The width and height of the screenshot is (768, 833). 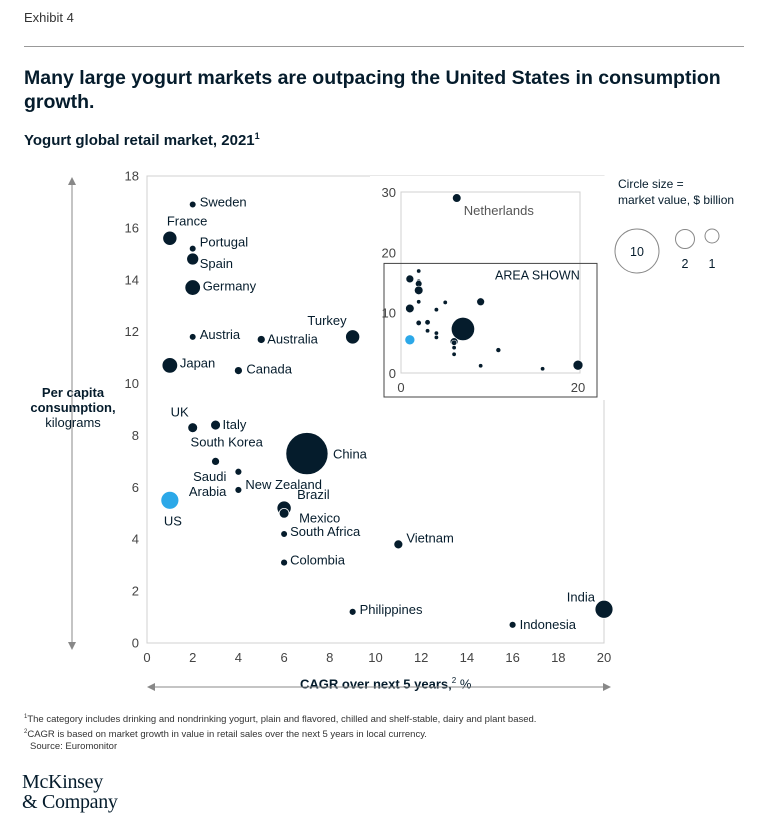 I want to click on y-tick-label: 8, so click(x=135, y=435).